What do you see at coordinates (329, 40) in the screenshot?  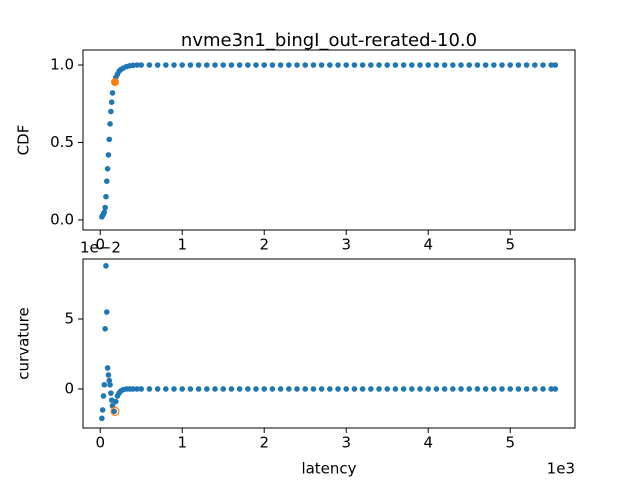 I see `chart-title: nvme3n1_bingI_out-rerated-10.0` at bounding box center [329, 40].